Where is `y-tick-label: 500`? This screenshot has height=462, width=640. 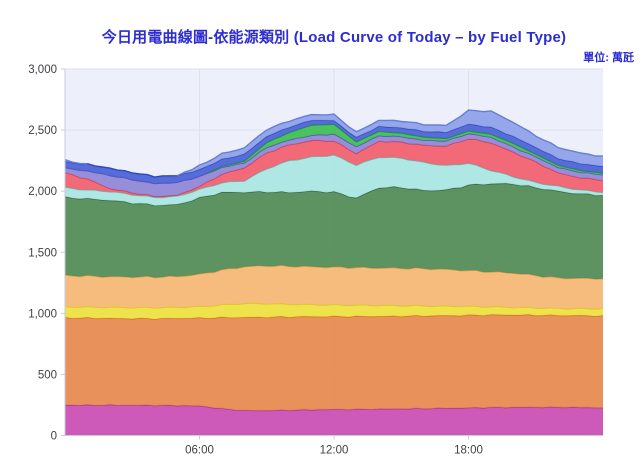
y-tick-label: 500 is located at coordinates (47, 375).